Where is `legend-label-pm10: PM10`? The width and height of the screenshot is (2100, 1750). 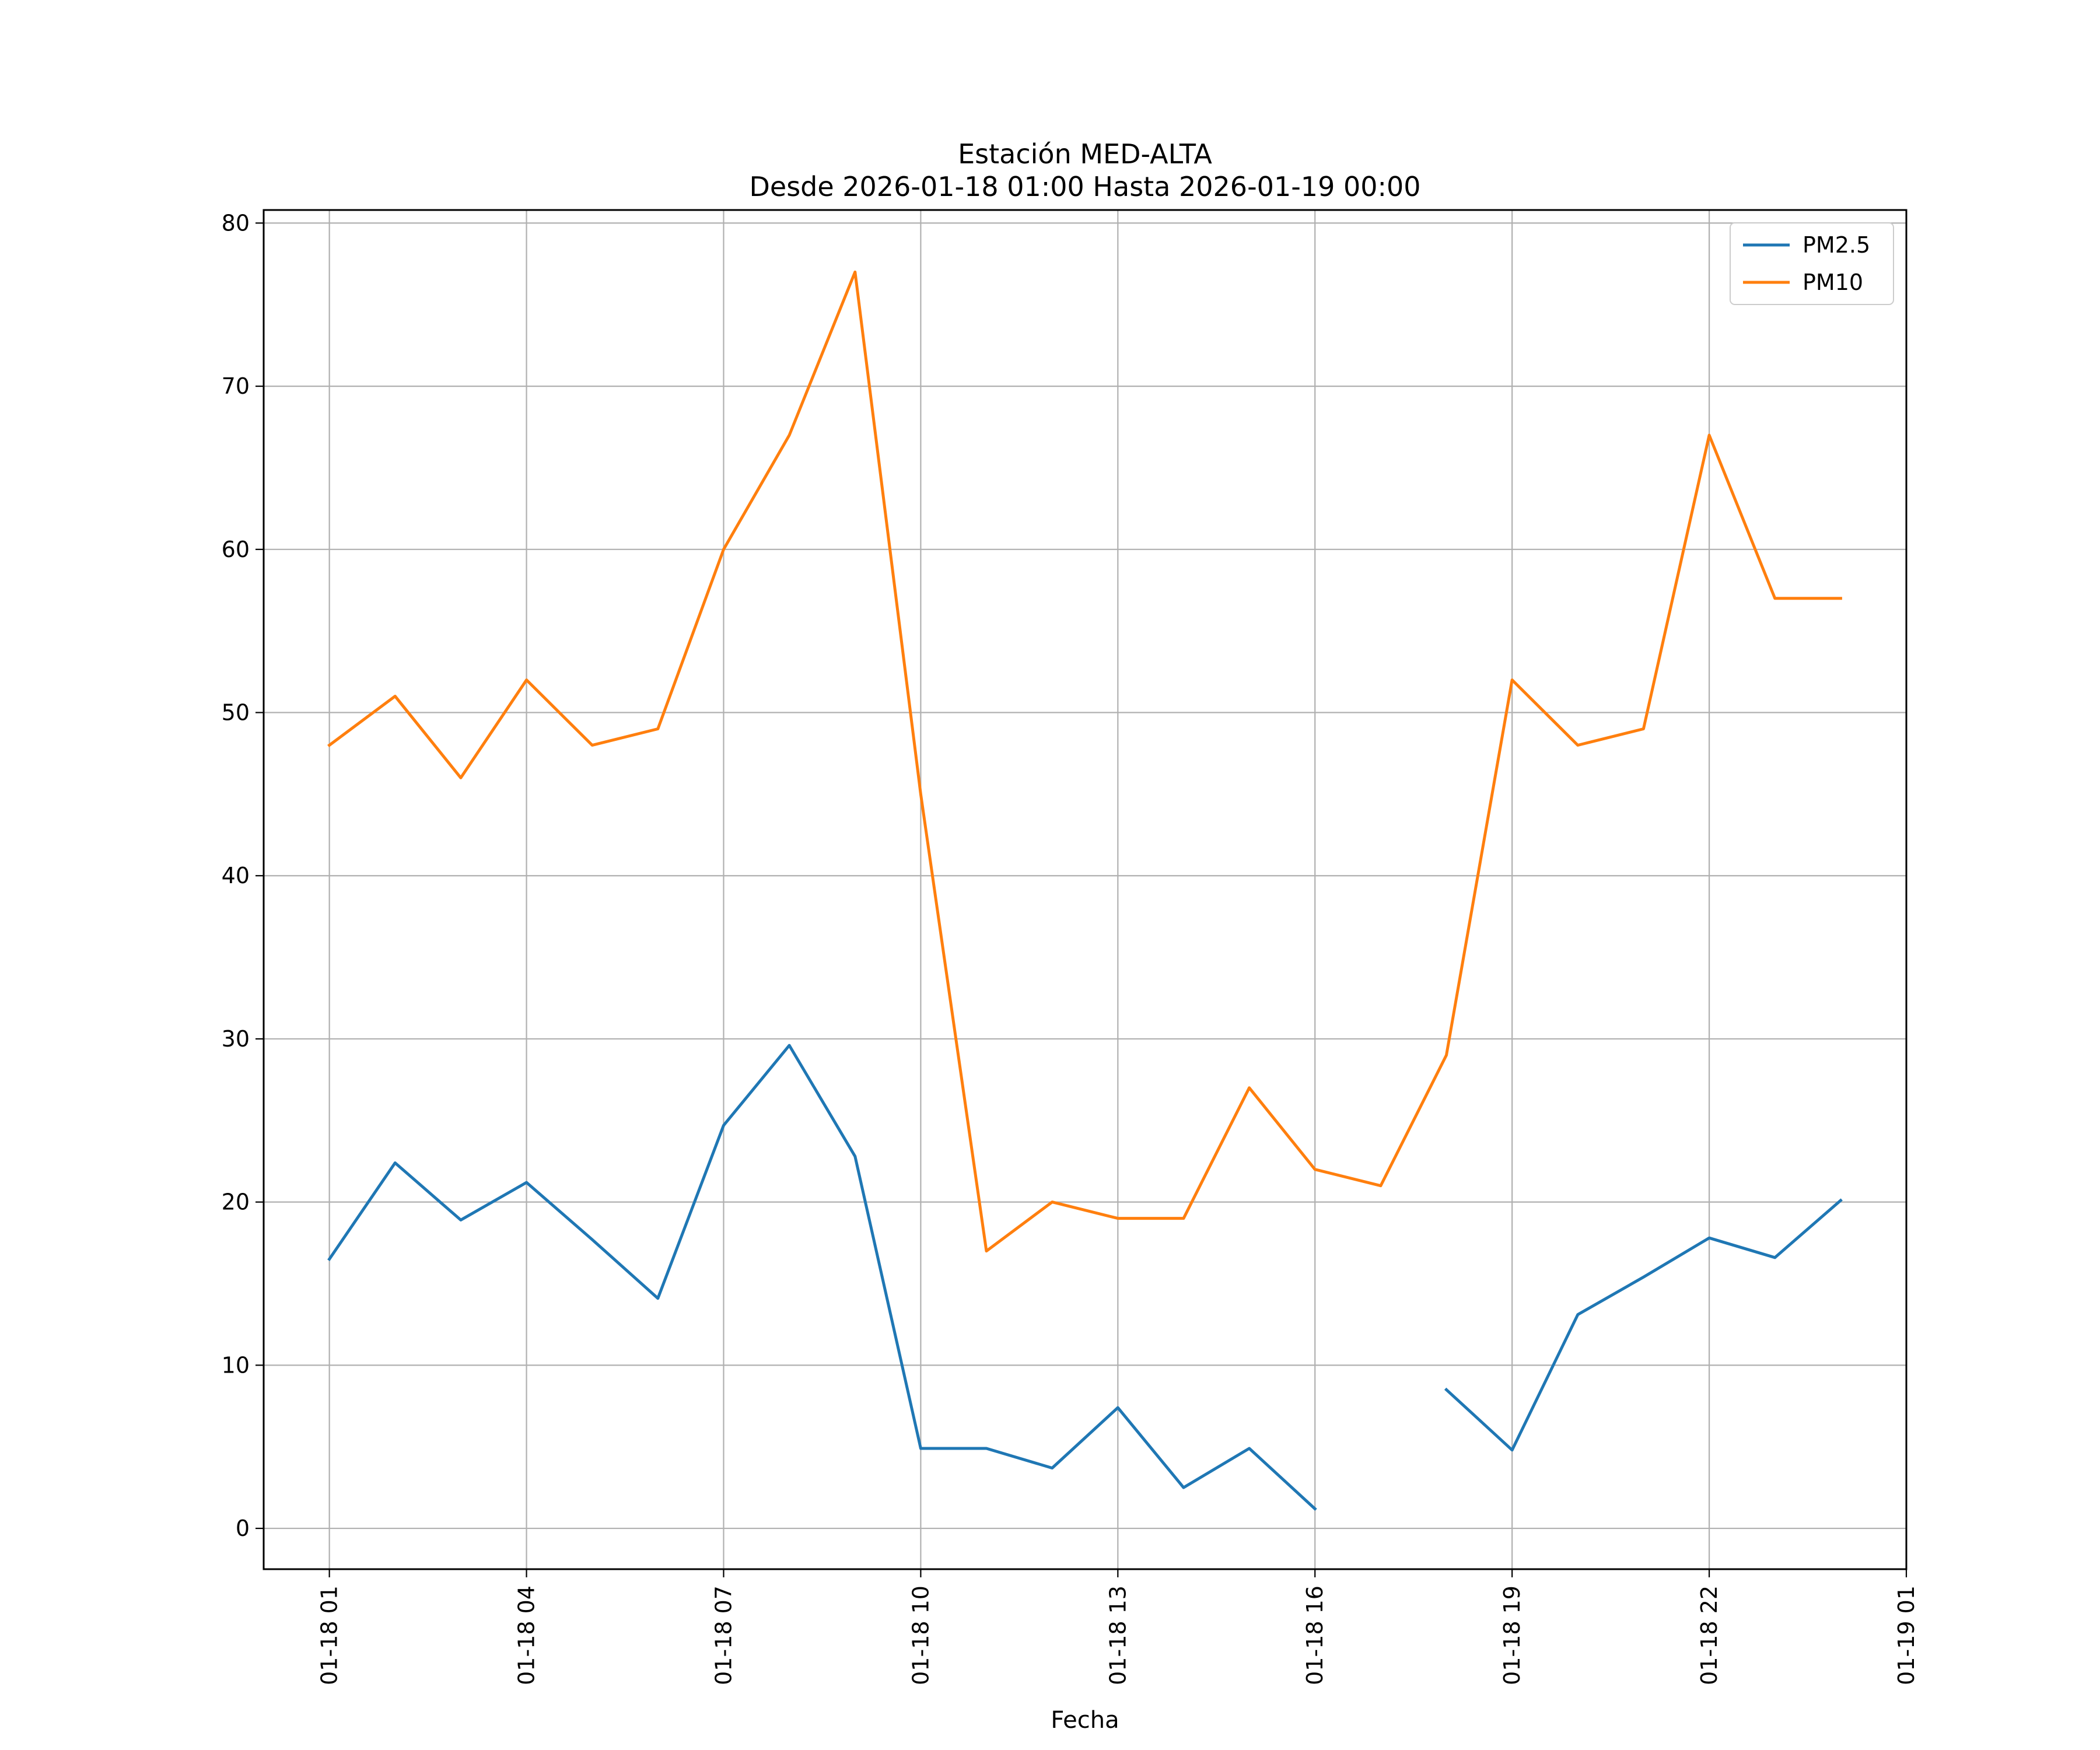
legend-label-pm10: PM10 is located at coordinates (1833, 282).